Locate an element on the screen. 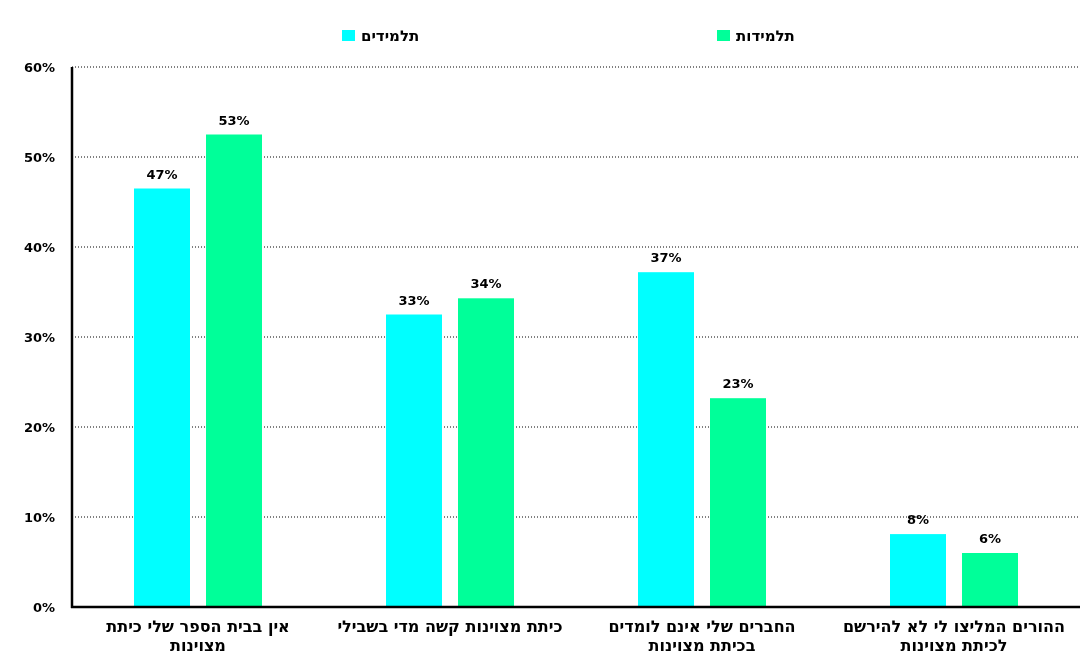 This screenshot has width=1085, height=663. data-label: 53% is located at coordinates (234, 120).